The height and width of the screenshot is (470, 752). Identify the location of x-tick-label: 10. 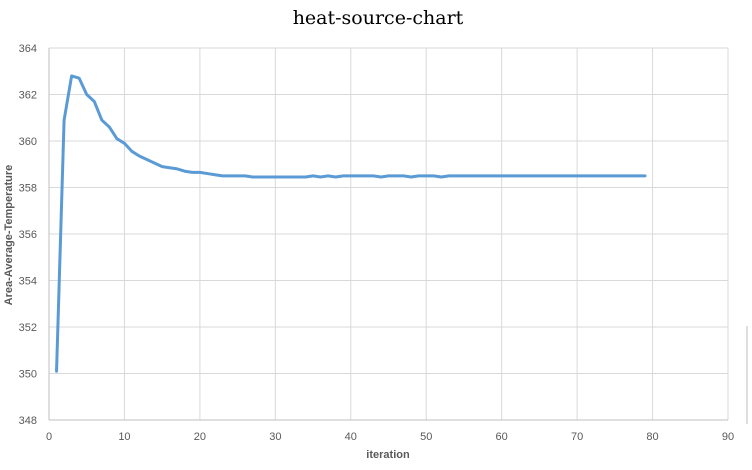
(124, 437).